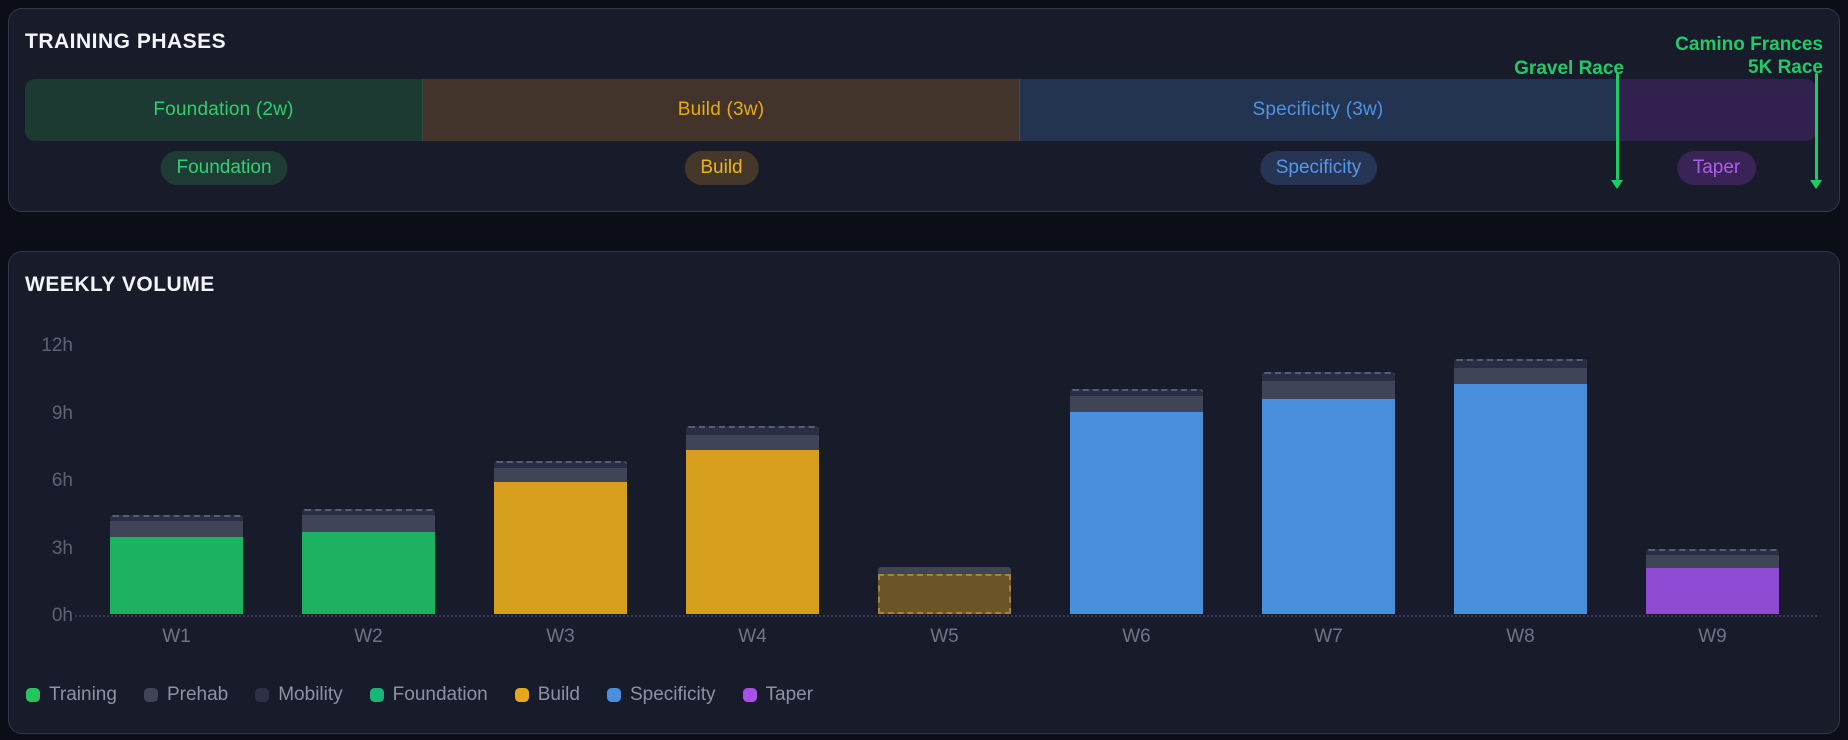 The width and height of the screenshot is (1848, 740). I want to click on legend-label: Foundation, so click(440, 694).